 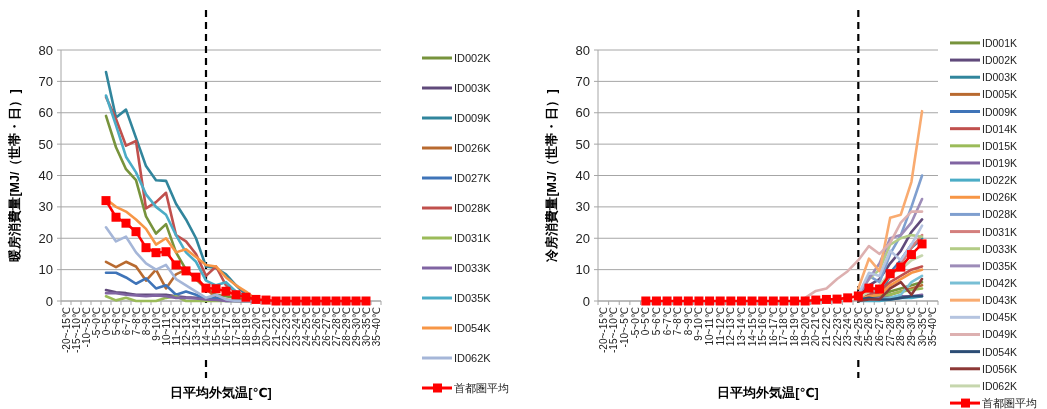 I want to click on legend-label: ID042K, so click(x=1000, y=283).